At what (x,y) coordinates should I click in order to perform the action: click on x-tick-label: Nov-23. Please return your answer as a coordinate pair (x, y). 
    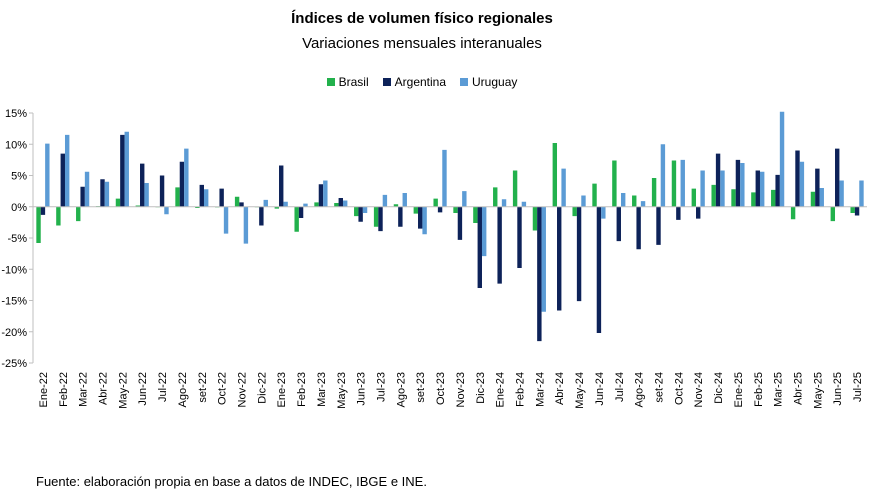
    Looking at the image, I should click on (461, 389).